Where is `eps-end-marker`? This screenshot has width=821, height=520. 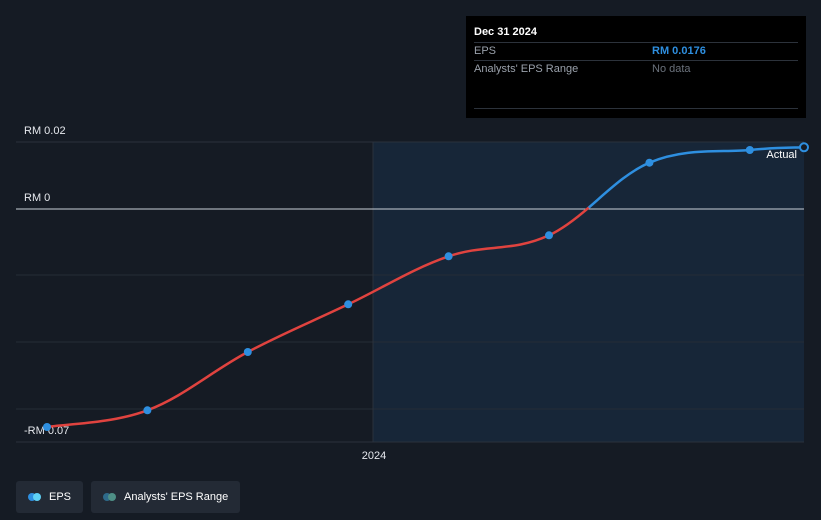
eps-end-marker is located at coordinates (804, 147).